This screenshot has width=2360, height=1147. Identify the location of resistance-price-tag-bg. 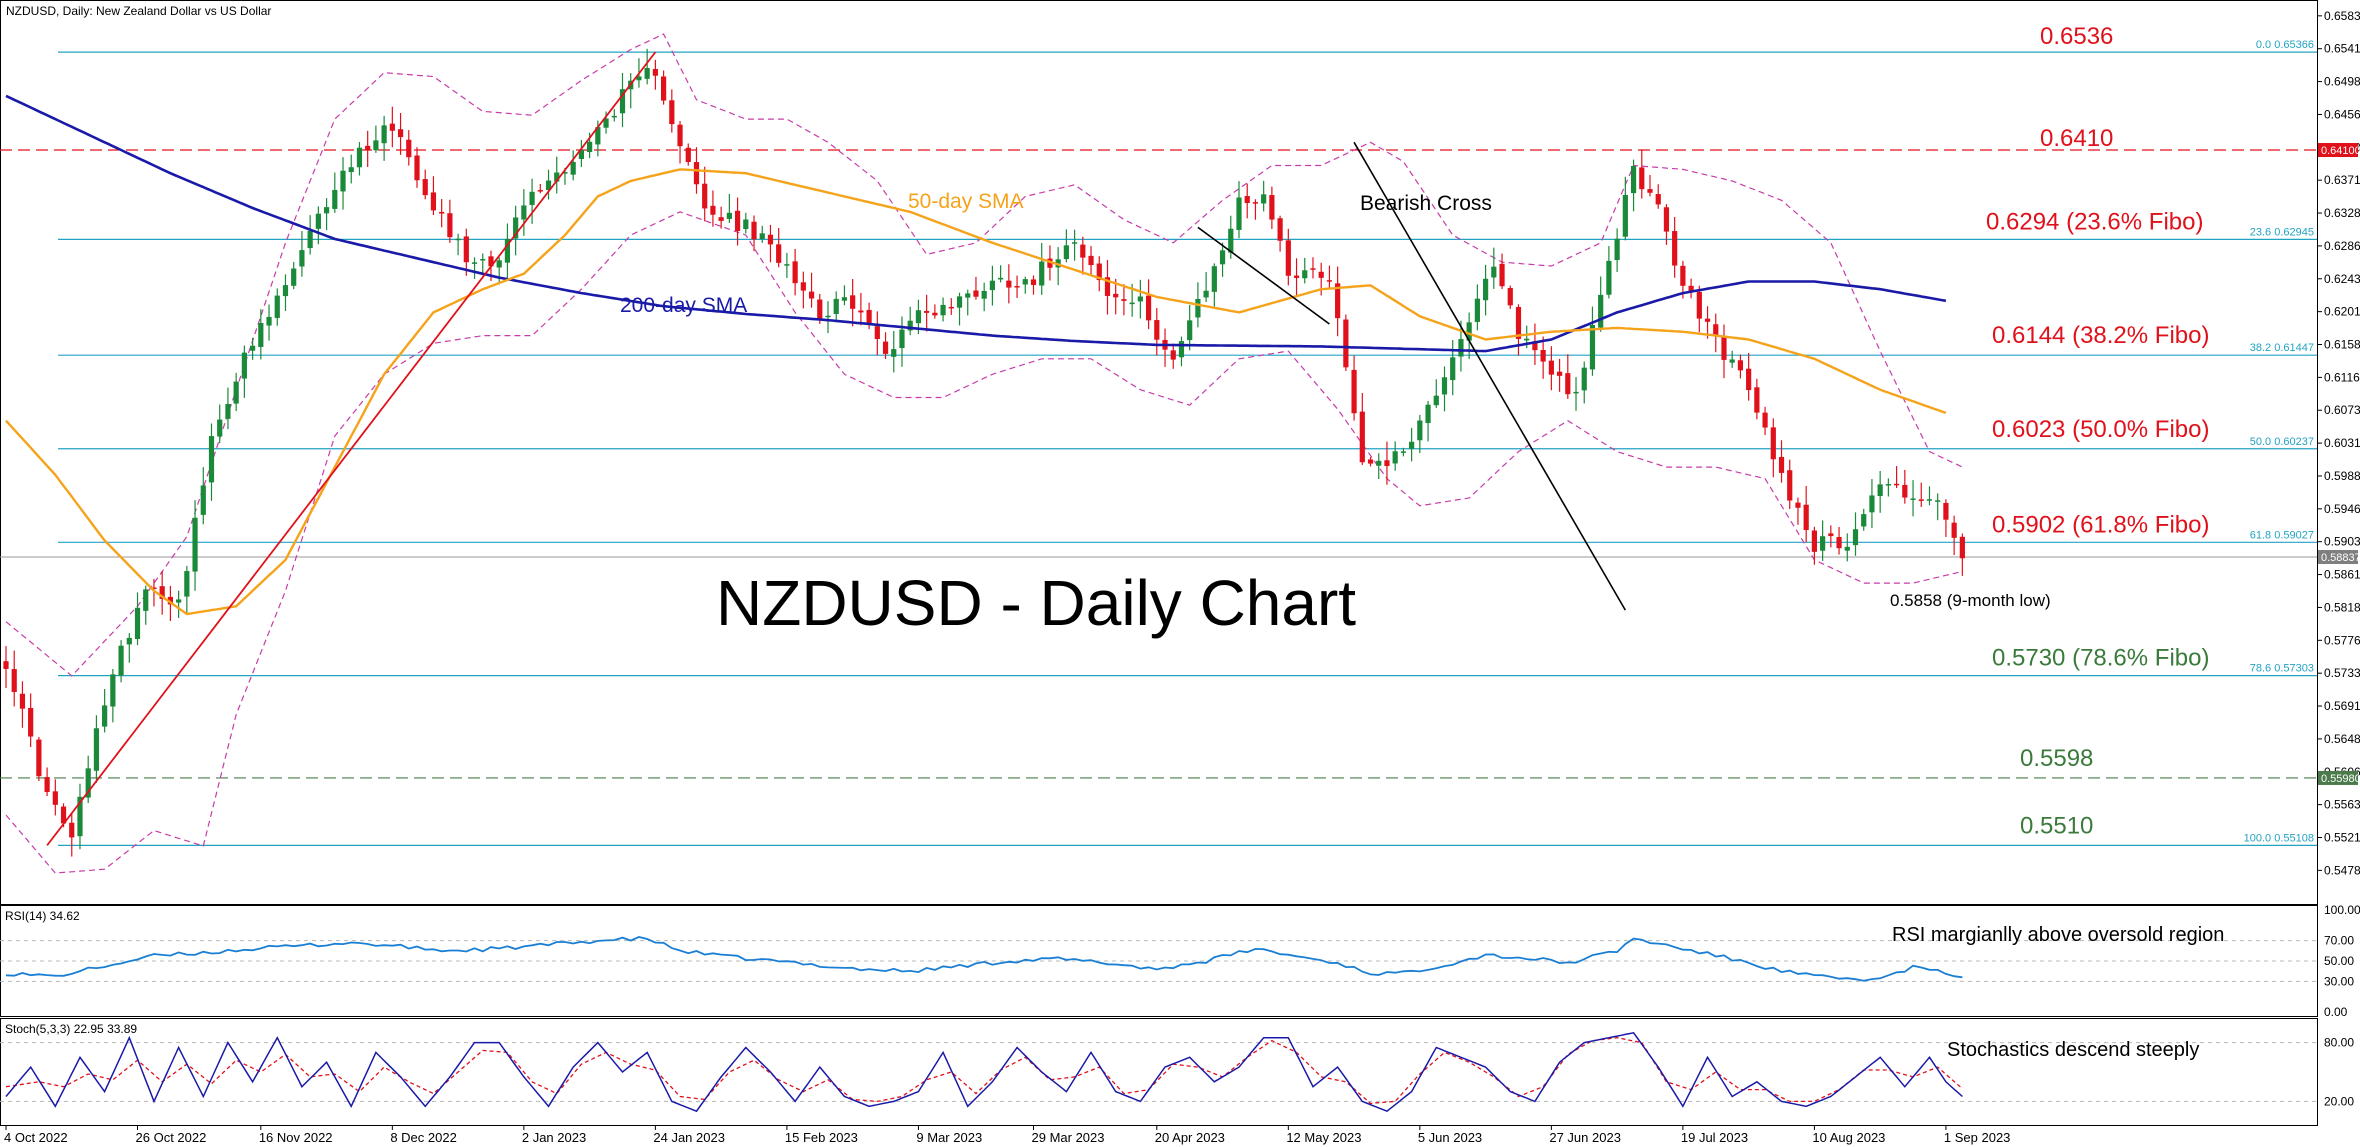
(2338, 150).